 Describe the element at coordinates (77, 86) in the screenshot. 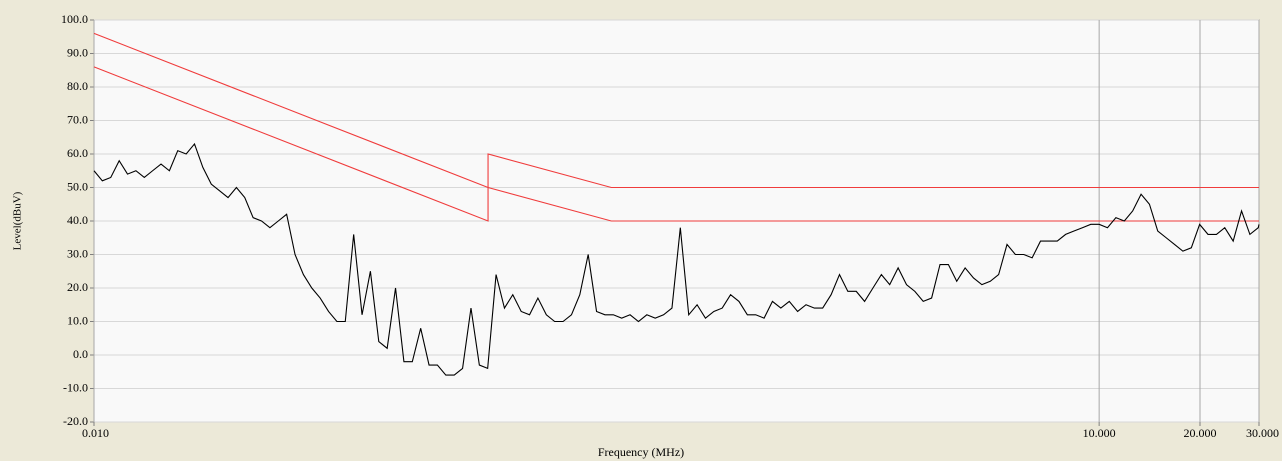

I see `y-tick-label: 80.0` at that location.